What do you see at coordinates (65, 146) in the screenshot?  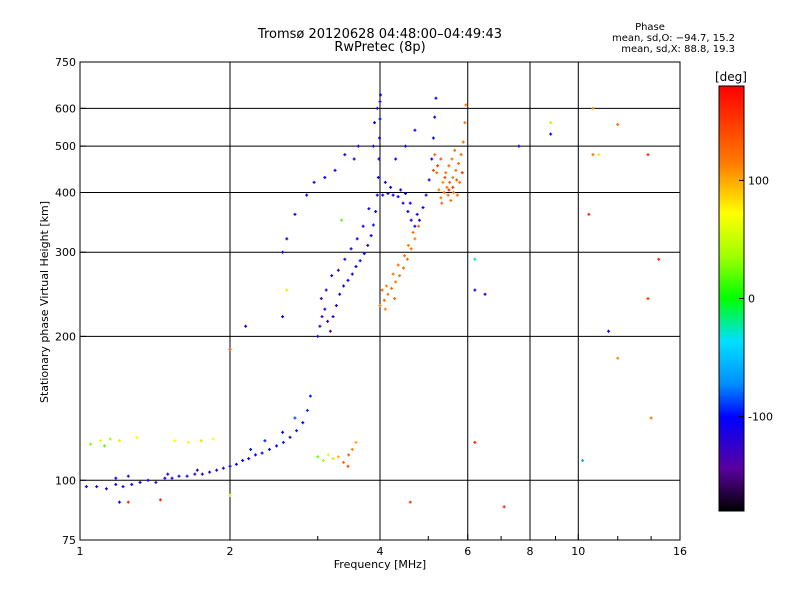 I see `y-tick-label: 500` at bounding box center [65, 146].